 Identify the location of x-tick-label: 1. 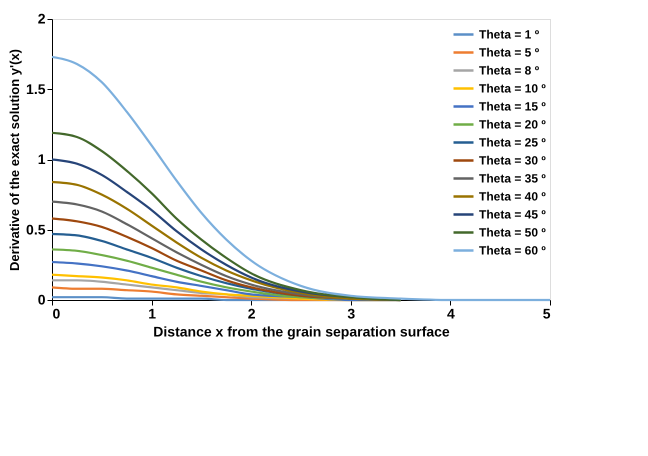
(152, 314).